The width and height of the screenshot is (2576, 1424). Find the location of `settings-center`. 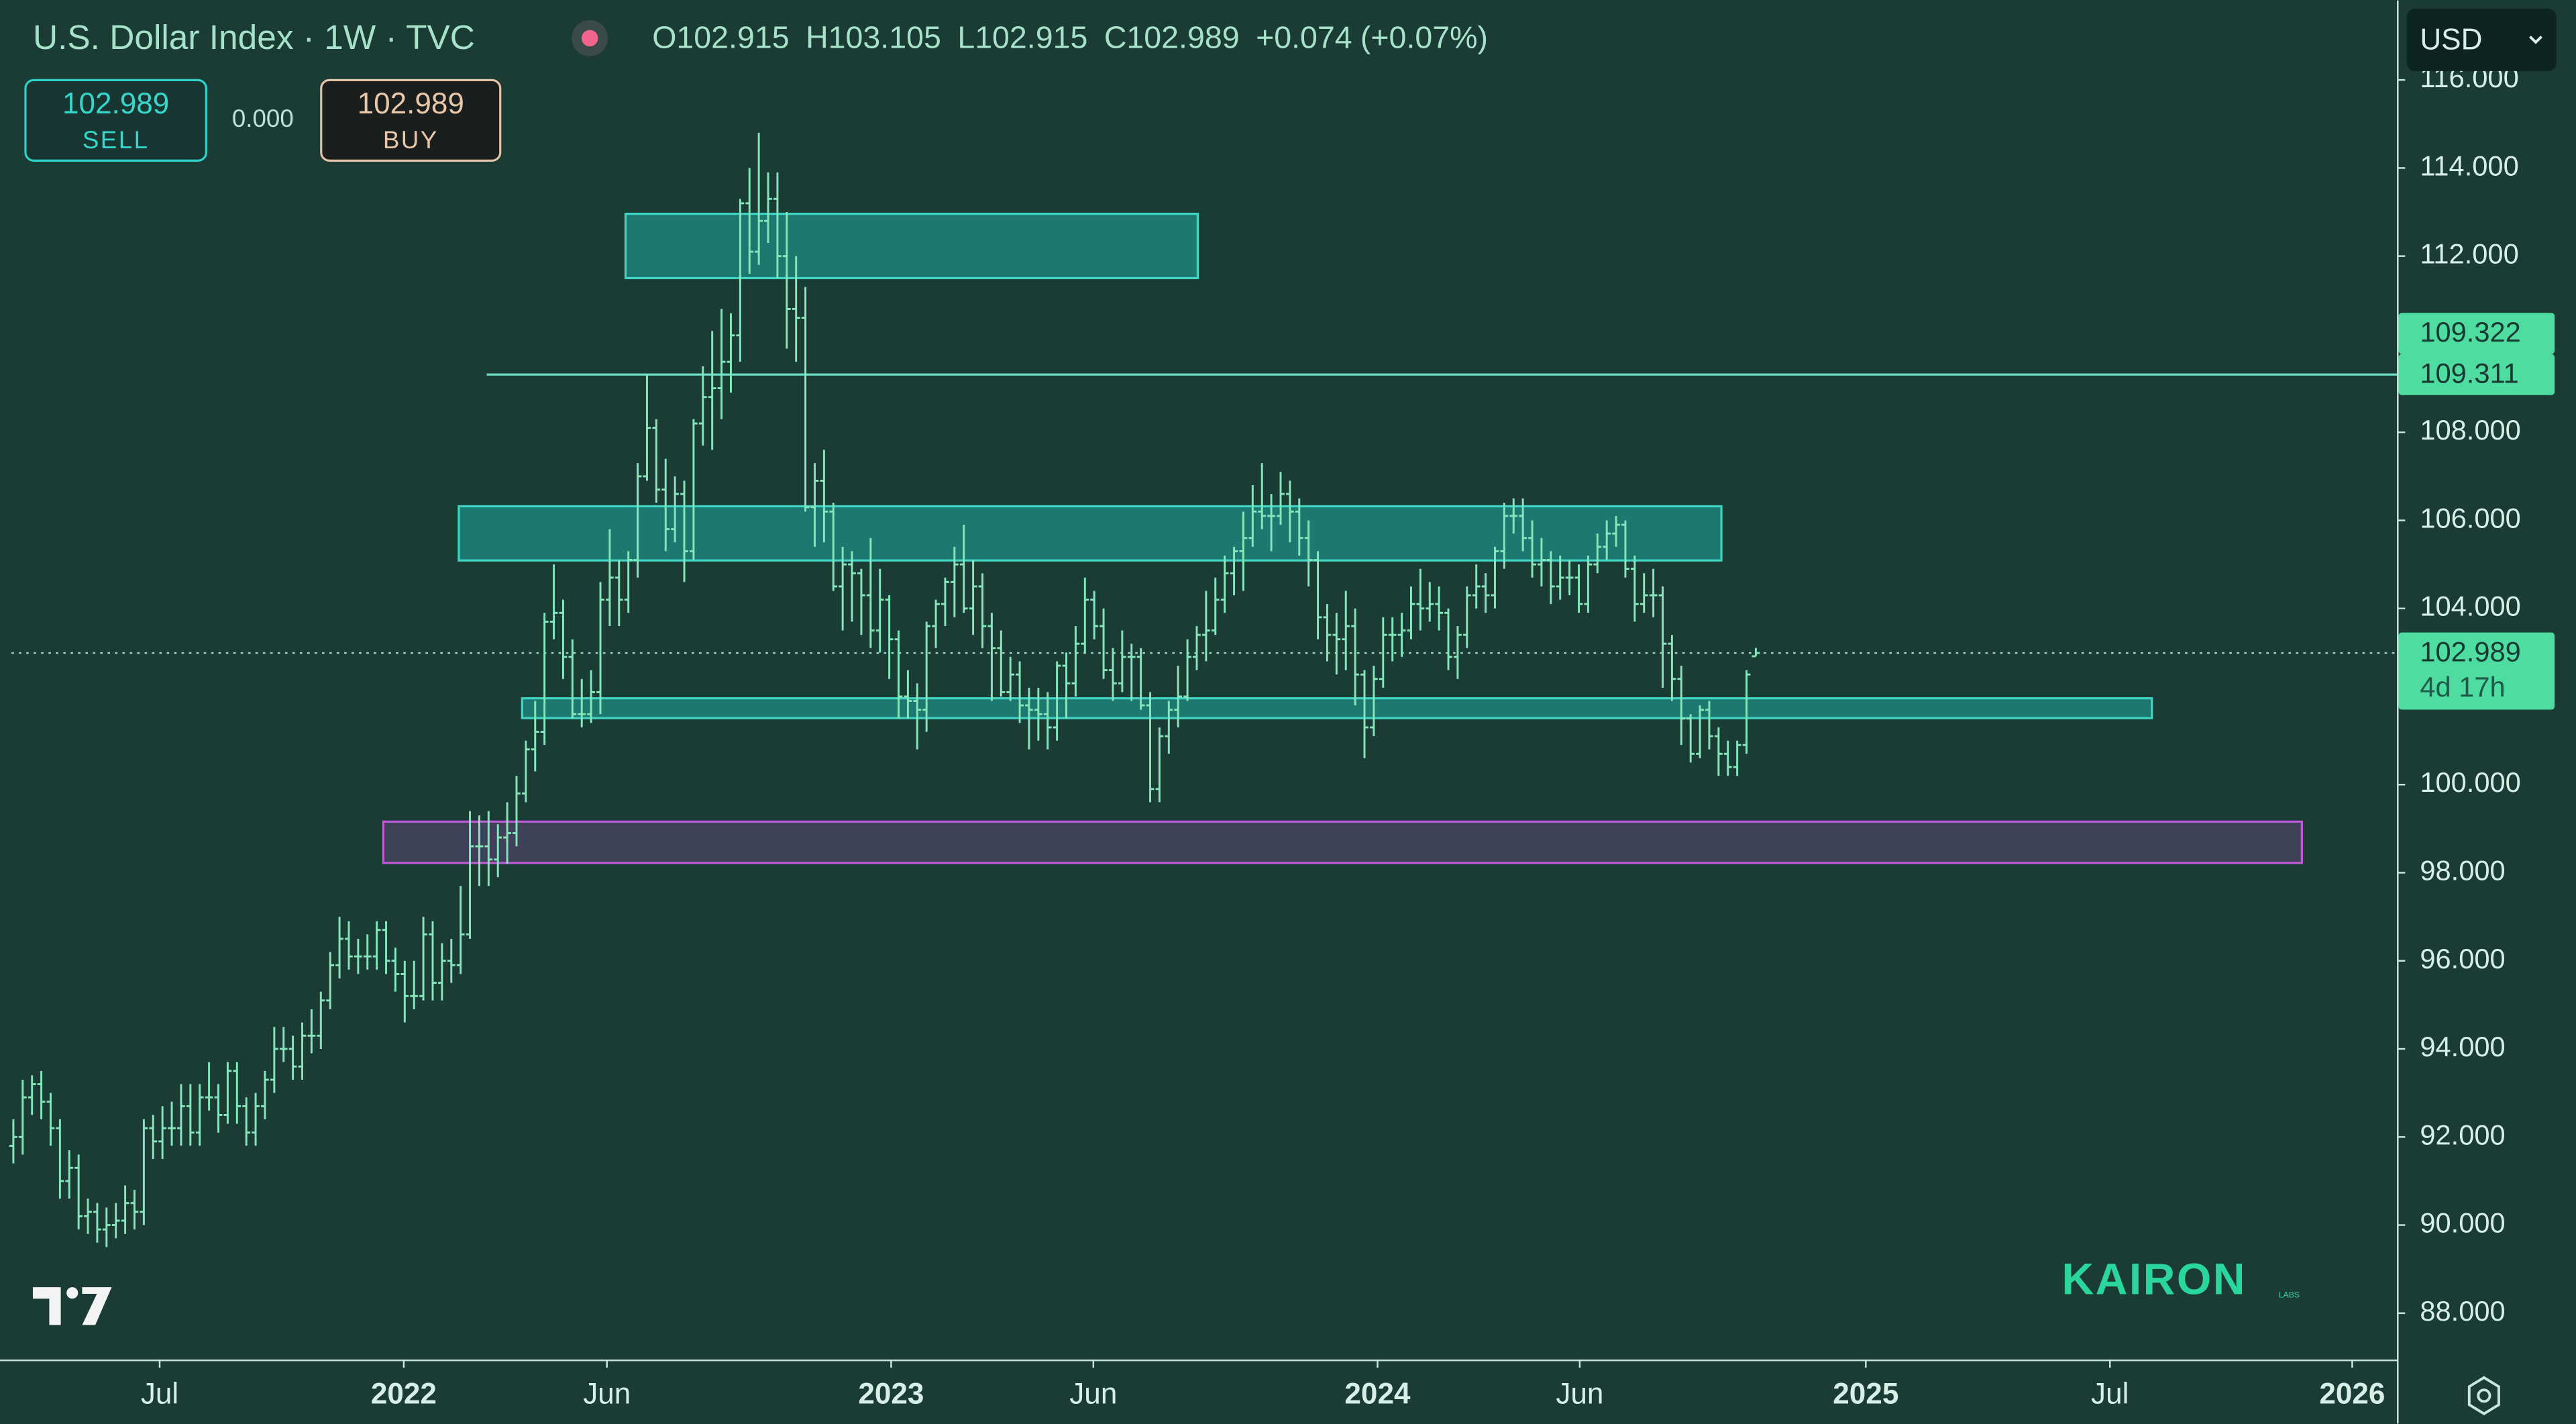

settings-center is located at coordinates (2484, 1395).